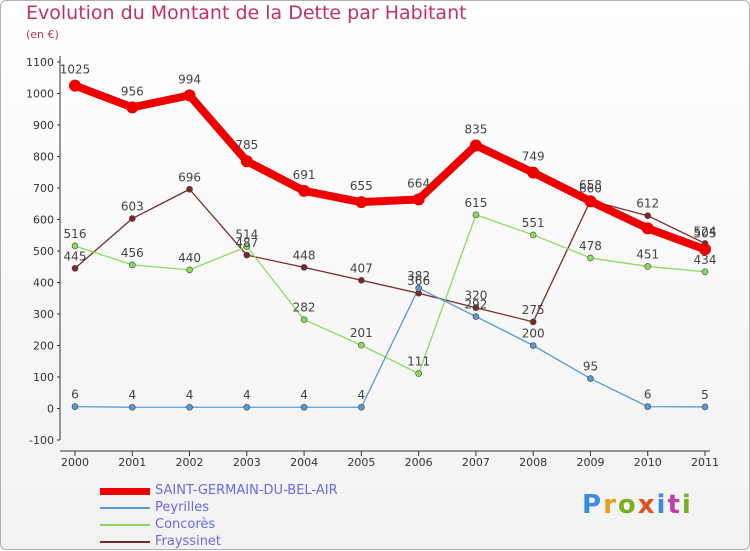 The width and height of the screenshot is (750, 551). What do you see at coordinates (647, 505) in the screenshot?
I see `logo-letter: x` at bounding box center [647, 505].